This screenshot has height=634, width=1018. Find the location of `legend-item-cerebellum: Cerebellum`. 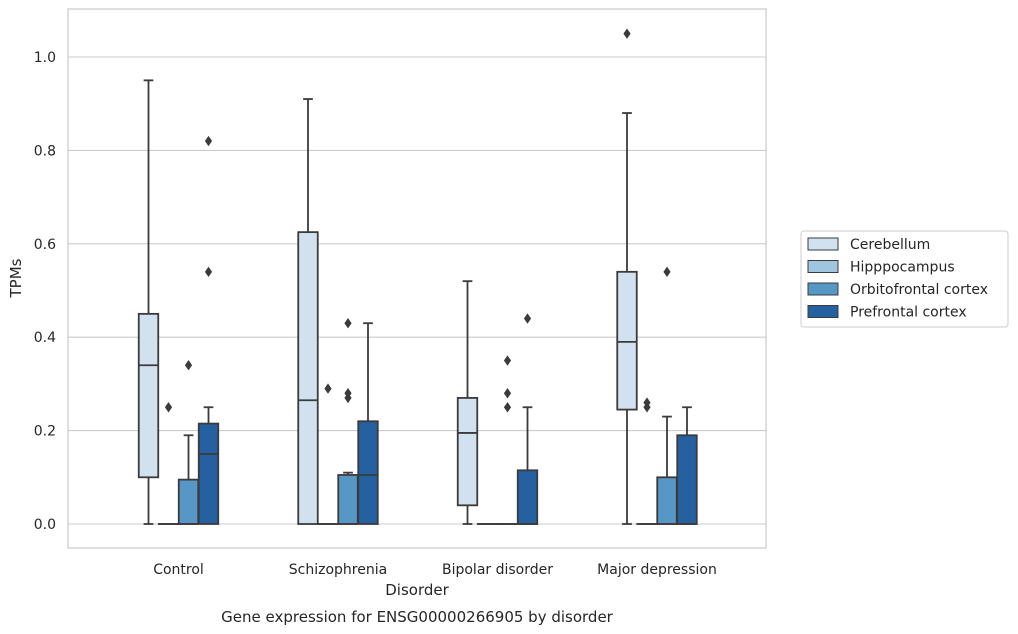

legend-item-cerebellum: Cerebellum is located at coordinates (868, 245).